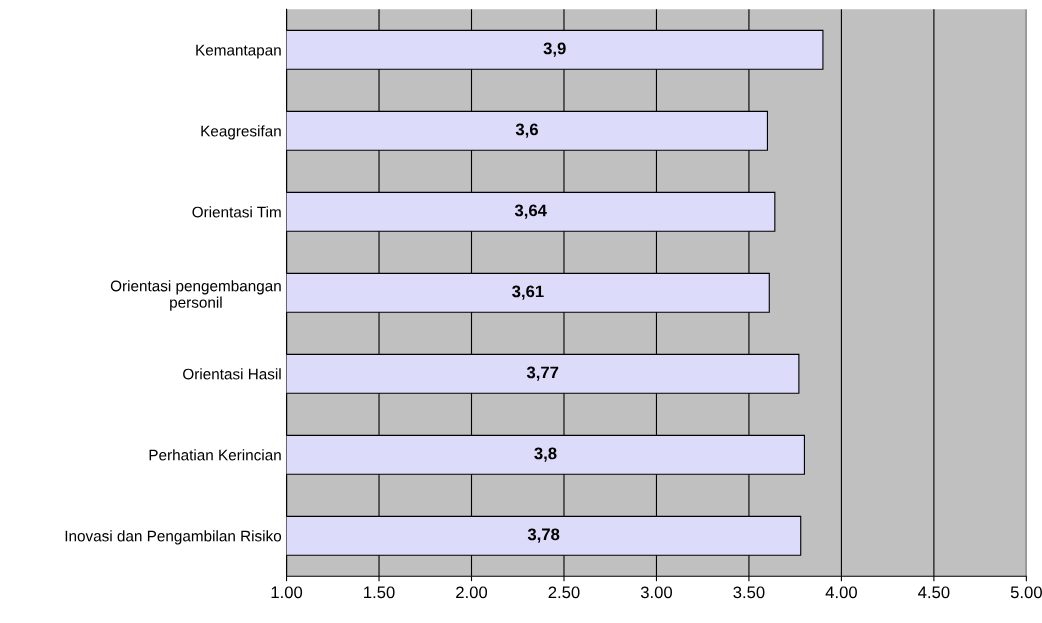 This screenshot has width=1042, height=623. I want to click on y-tick-label: Perhatian Kerincian, so click(215, 455).